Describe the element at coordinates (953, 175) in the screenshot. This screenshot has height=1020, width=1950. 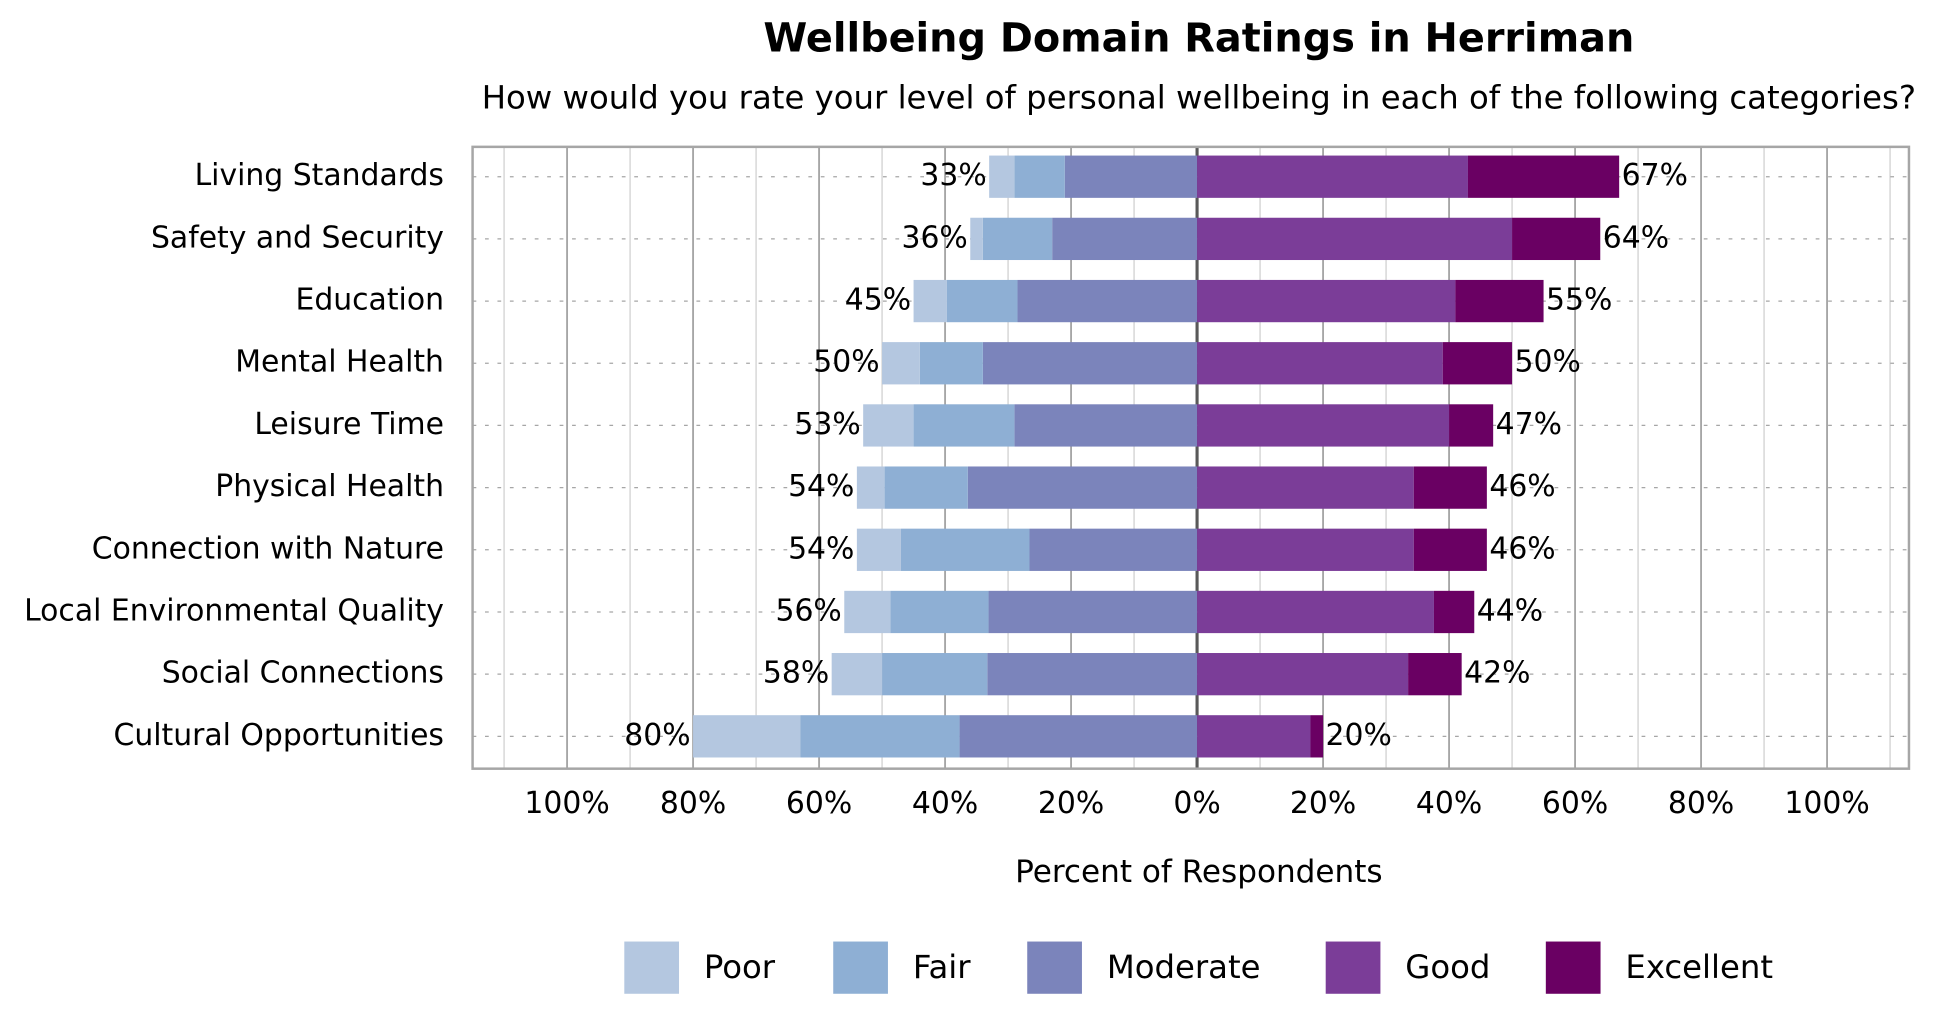
I see `left-total-label: 33%` at that location.